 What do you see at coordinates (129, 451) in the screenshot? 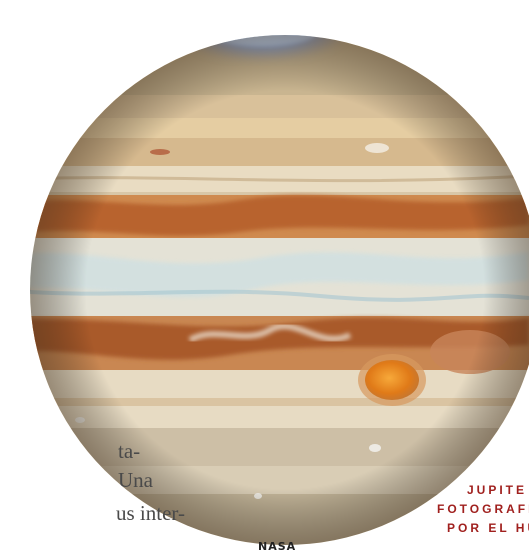
I see `body-text-line-1: ta-` at bounding box center [129, 451].